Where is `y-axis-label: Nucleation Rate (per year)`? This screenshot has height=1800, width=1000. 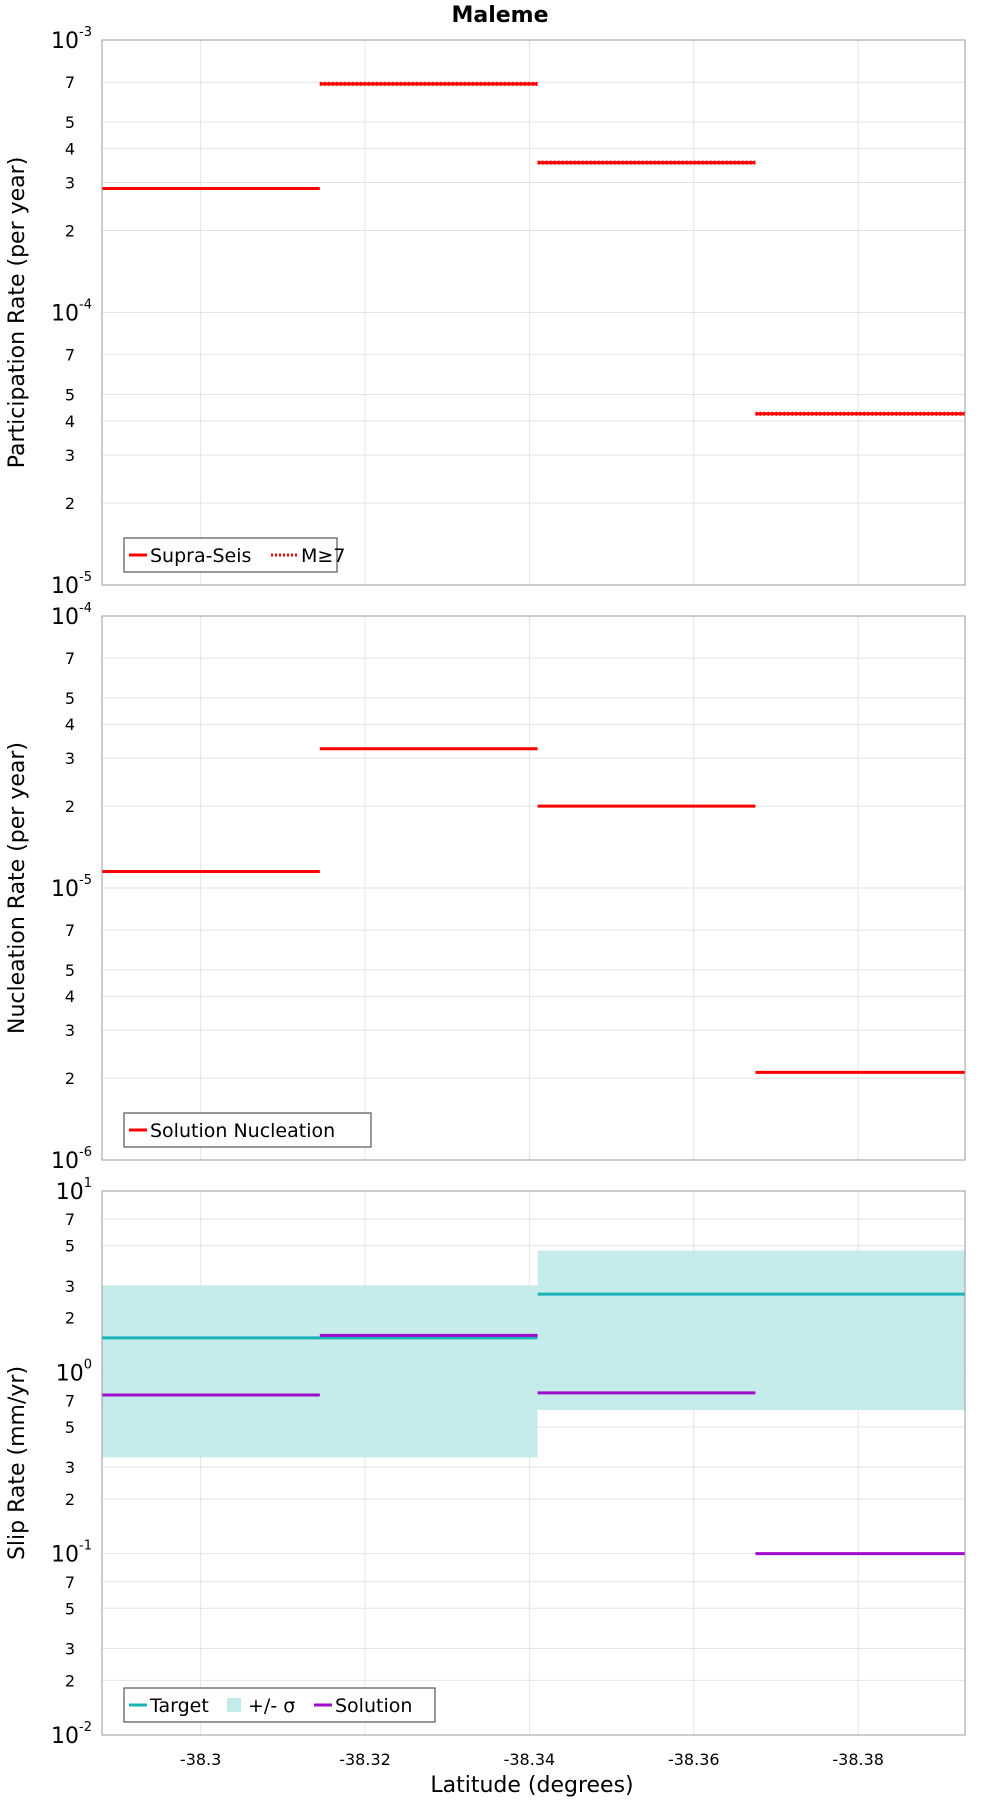
y-axis-label: Nucleation Rate (per year) is located at coordinates (17, 888).